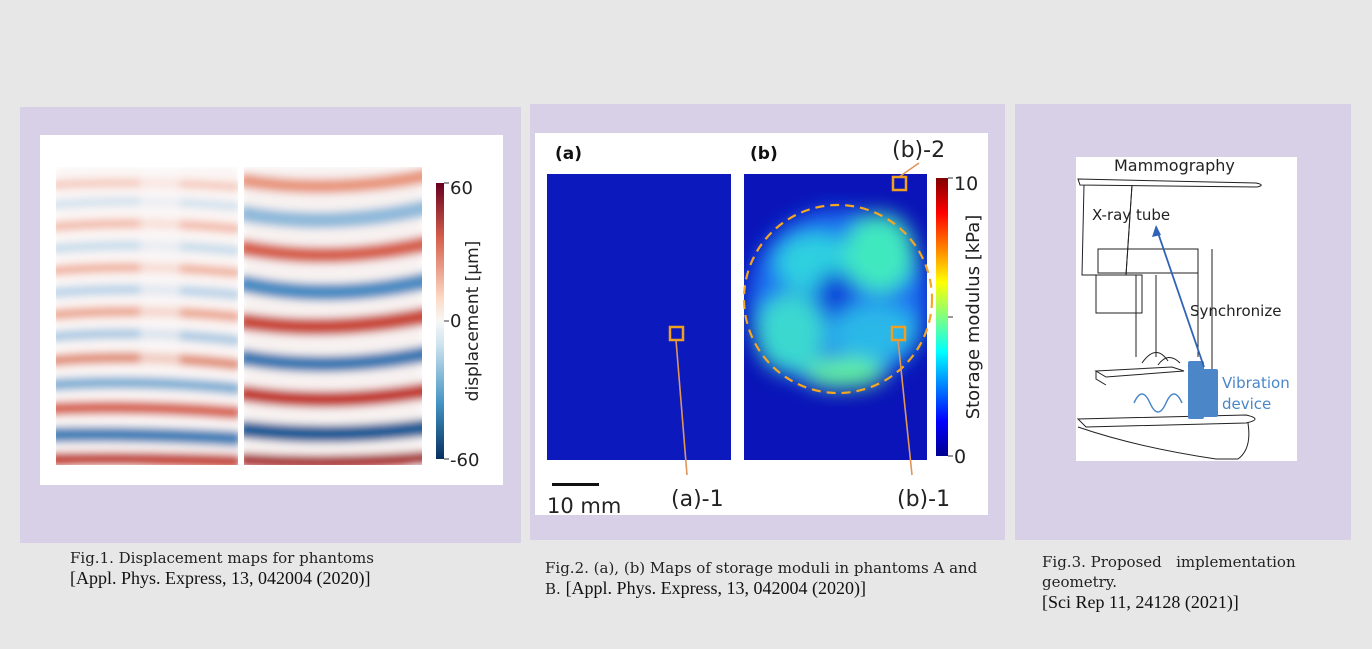 The height and width of the screenshot is (649, 1372). I want to click on sync-arrow, so click(1180, 297).